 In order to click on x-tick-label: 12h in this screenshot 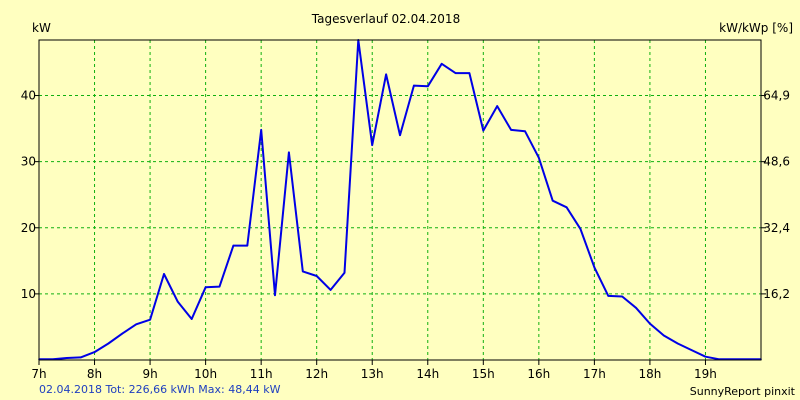, I will do `click(316, 374)`.